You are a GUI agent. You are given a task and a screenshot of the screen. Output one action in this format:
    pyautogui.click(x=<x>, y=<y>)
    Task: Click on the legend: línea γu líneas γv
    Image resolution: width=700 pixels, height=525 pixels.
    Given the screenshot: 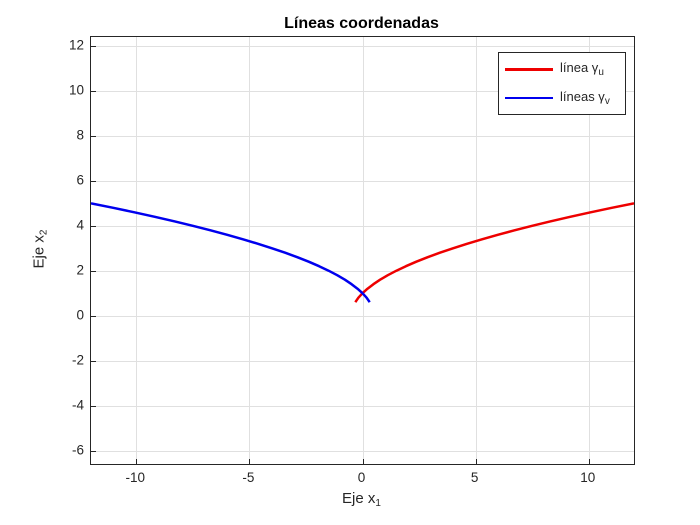 What is the action you would take?
    pyautogui.click(x=562, y=83)
    